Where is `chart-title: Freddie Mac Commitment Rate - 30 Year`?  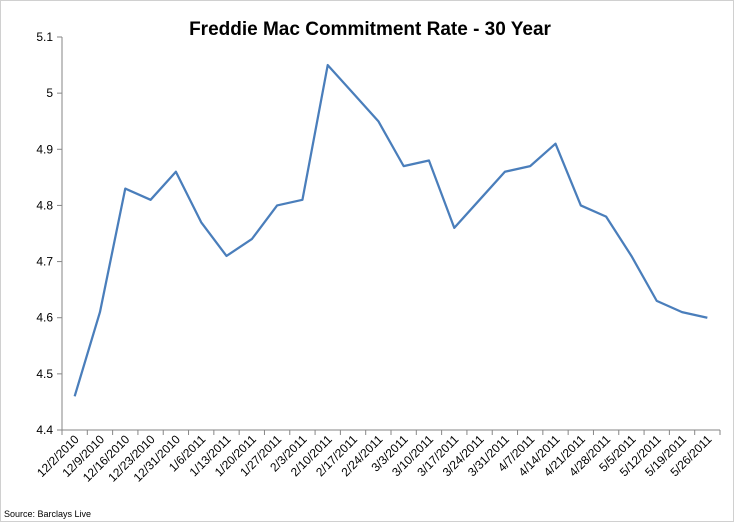 chart-title: Freddie Mac Commitment Rate - 30 Year is located at coordinates (370, 29).